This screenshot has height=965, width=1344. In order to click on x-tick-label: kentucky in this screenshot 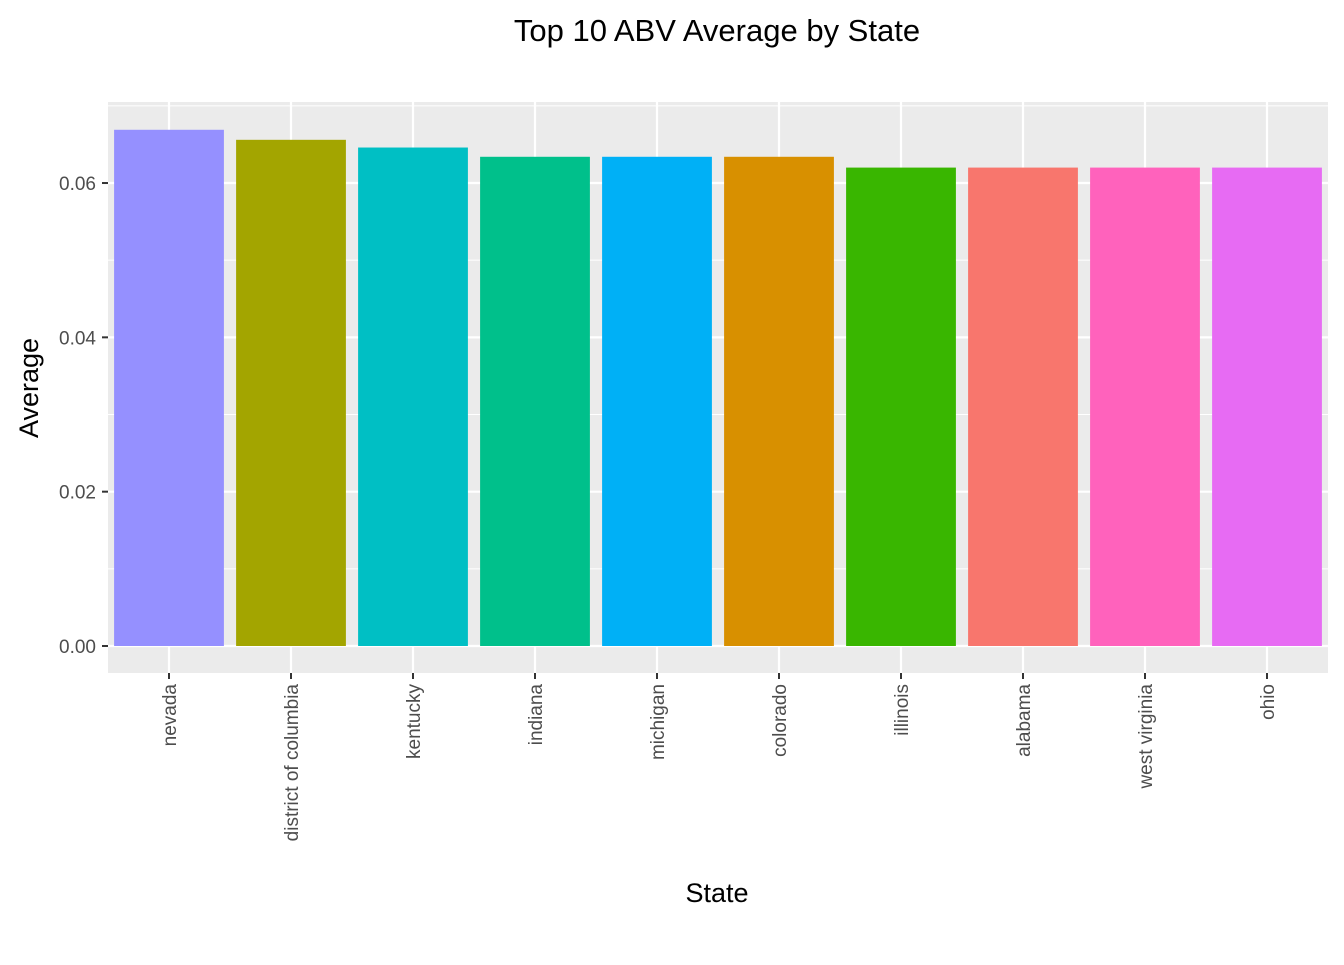, I will do `click(414, 721)`.